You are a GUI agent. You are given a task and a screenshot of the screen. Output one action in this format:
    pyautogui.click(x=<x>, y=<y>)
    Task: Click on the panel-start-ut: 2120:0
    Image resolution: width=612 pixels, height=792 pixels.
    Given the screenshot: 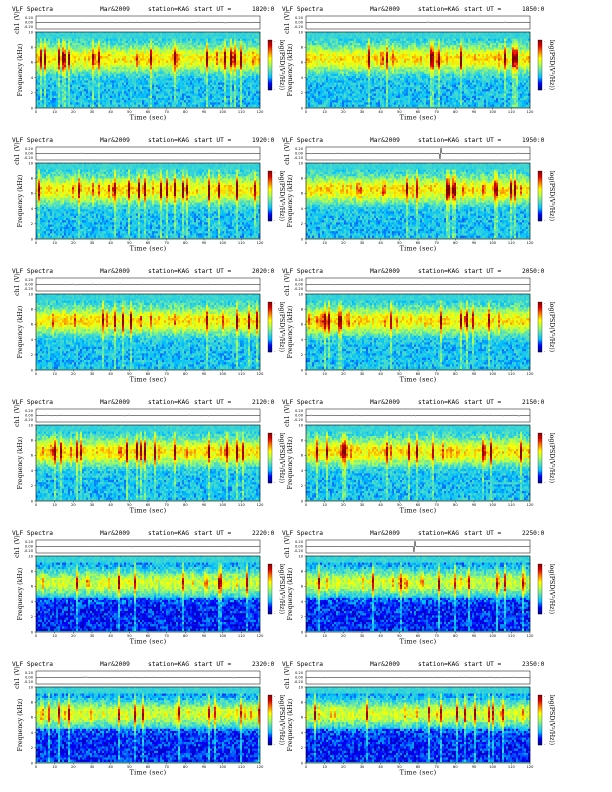 What is the action you would take?
    pyautogui.click(x=263, y=403)
    